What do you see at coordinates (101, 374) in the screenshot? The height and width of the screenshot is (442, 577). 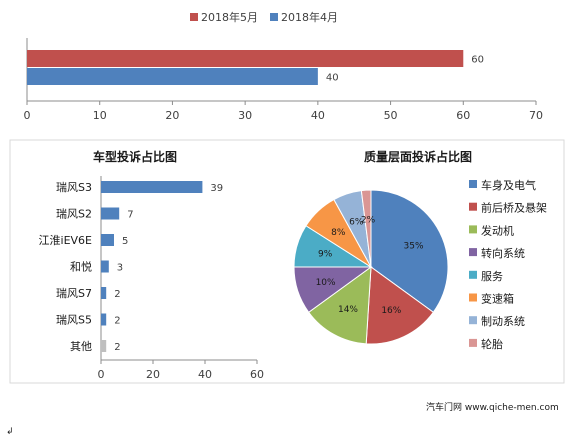 I see `model-tick-label: 0` at bounding box center [101, 374].